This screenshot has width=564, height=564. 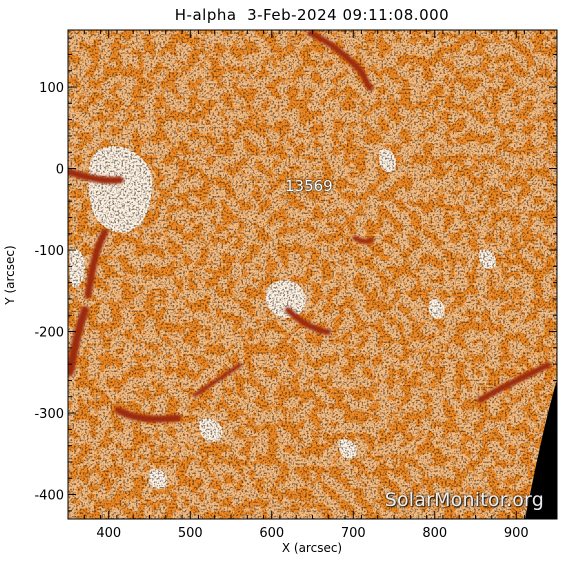 I want to click on figure-title: H-alpha 3-Feb-2024 09:11:08.000, so click(x=312, y=15).